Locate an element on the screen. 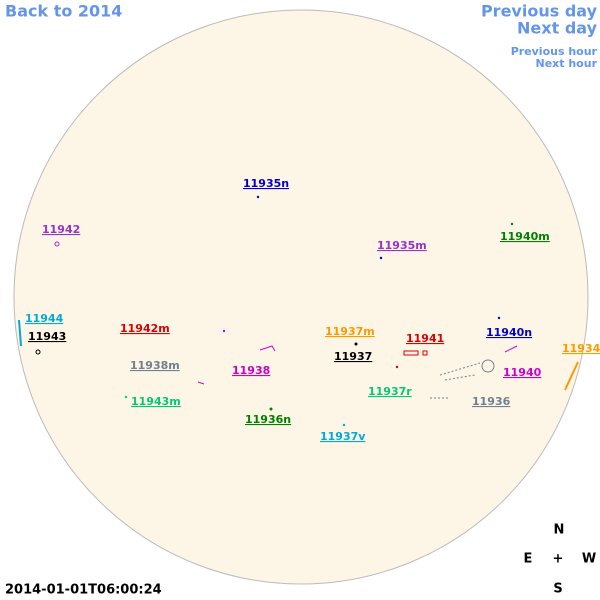  compass-south: S is located at coordinates (557, 589).